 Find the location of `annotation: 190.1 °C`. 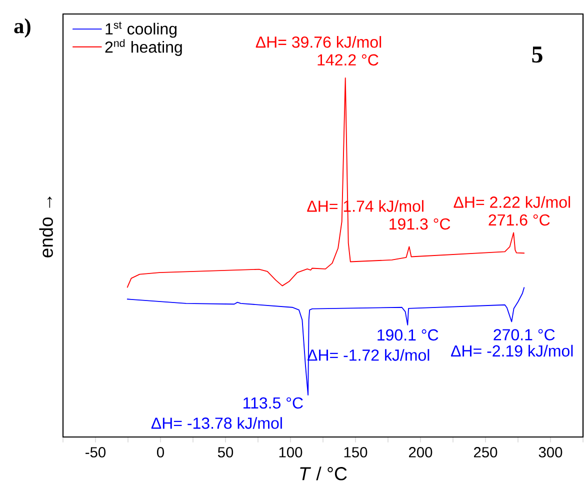

annotation: 190.1 °C is located at coordinates (408, 335).